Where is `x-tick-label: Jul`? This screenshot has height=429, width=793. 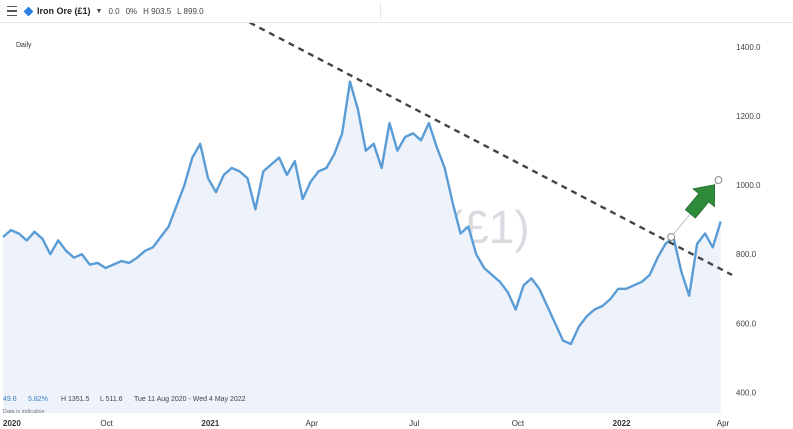 x-tick-label: Jul is located at coordinates (414, 423).